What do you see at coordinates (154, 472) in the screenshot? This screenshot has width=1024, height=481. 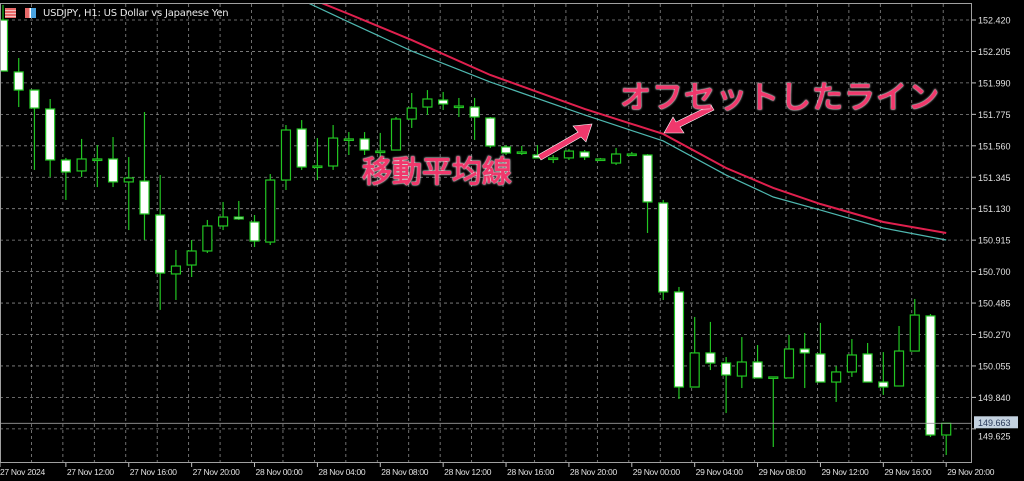 I see `time-label: 27 Nov 16:00` at bounding box center [154, 472].